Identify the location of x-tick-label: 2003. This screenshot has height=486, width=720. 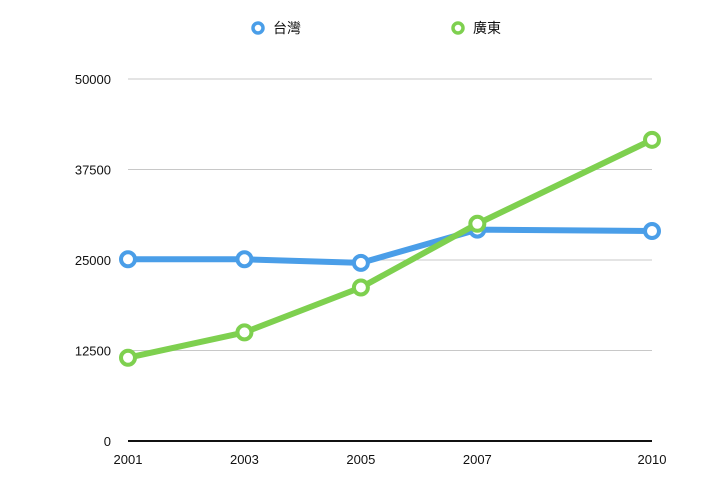
(244, 459).